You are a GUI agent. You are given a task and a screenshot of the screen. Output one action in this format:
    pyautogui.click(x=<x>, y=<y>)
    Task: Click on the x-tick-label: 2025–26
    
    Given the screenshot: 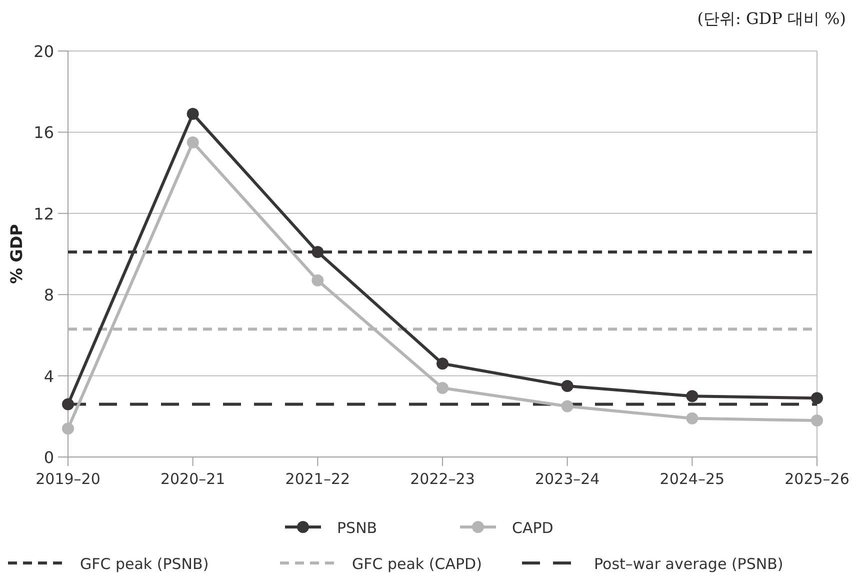 What is the action you would take?
    pyautogui.click(x=817, y=479)
    